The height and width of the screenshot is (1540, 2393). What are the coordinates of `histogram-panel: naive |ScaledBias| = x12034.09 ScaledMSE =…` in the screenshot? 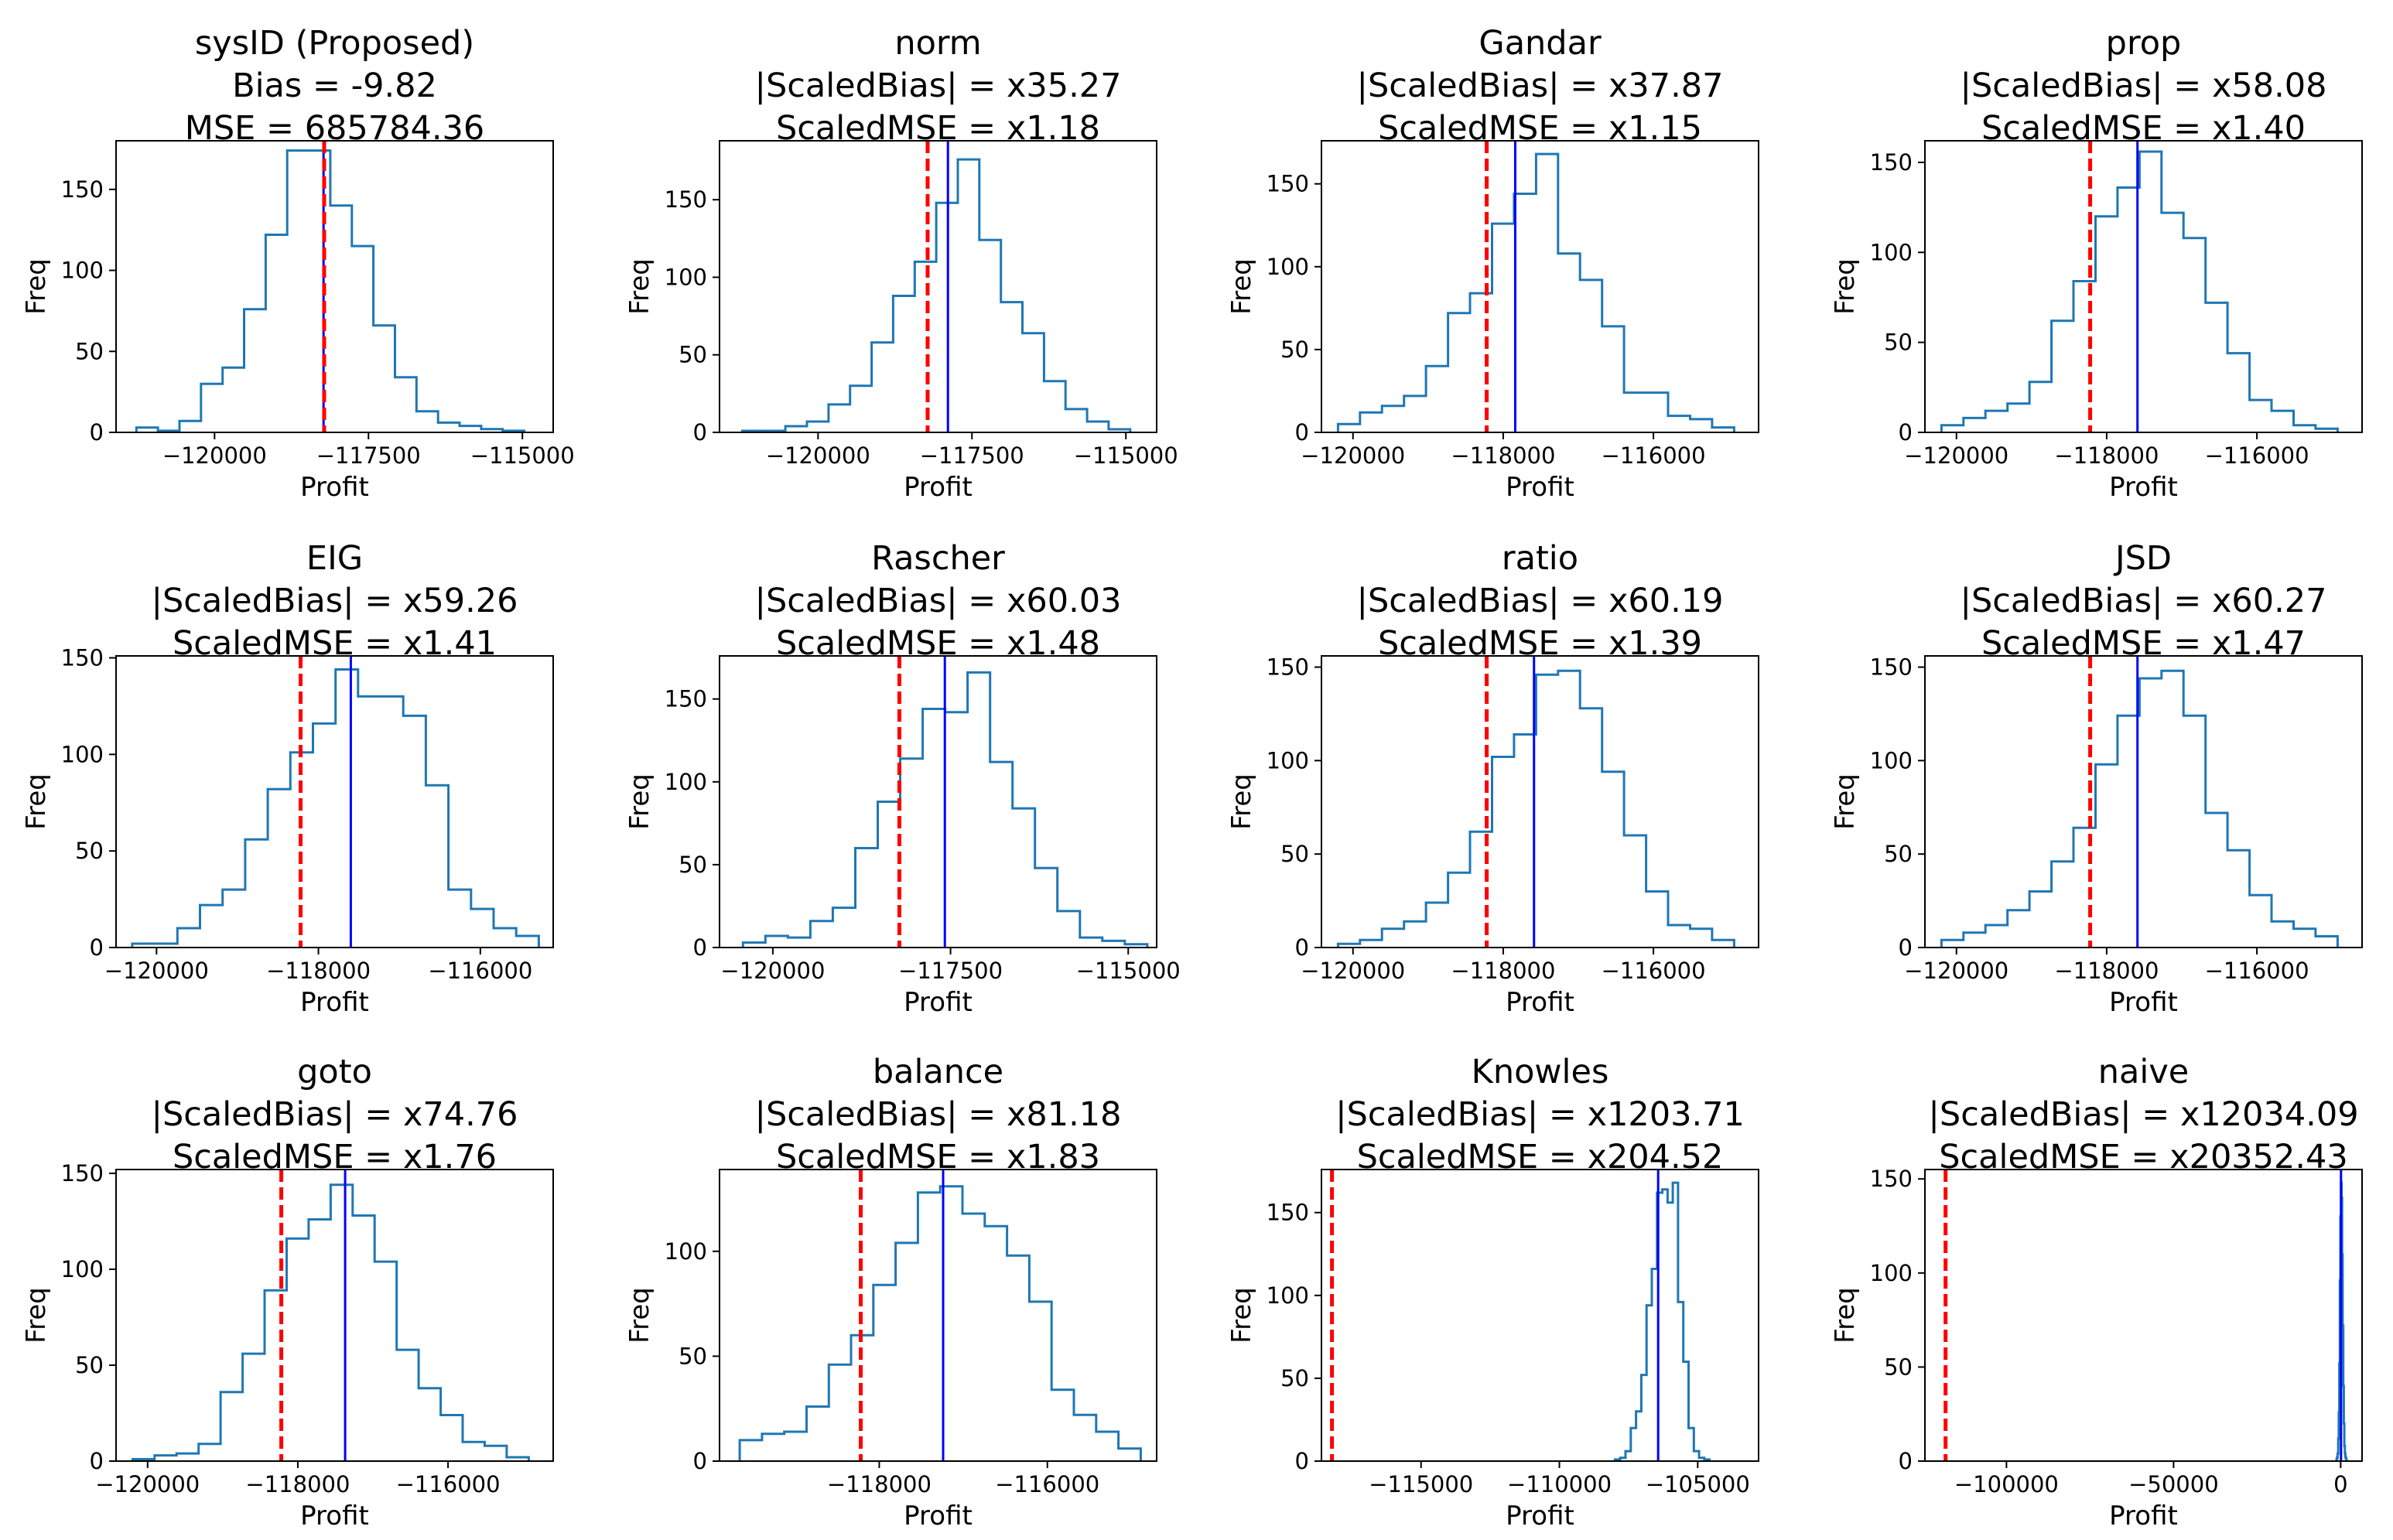 It's located at (2096, 1292).